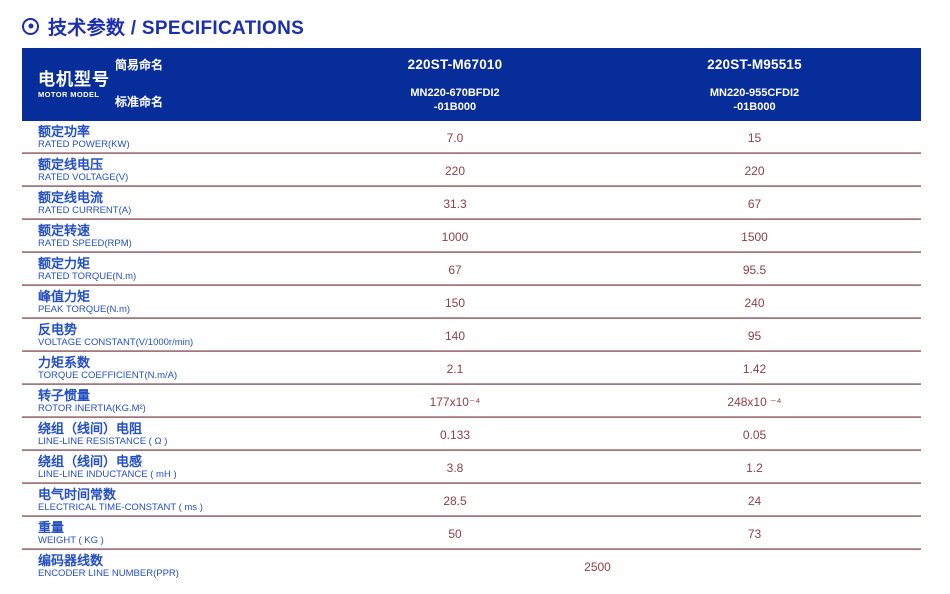 Image resolution: width=950 pixels, height=594 pixels. Describe the element at coordinates (597, 566) in the screenshot. I see `spec-value-shared: 2500` at that location.